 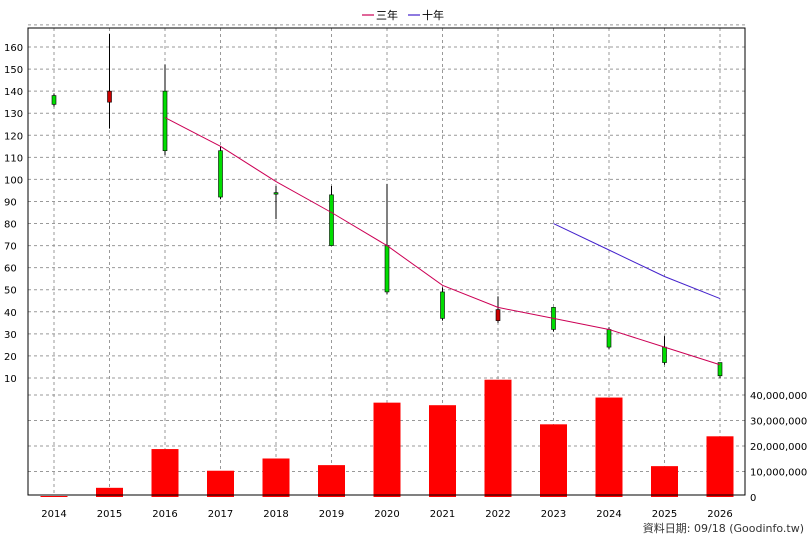 What do you see at coordinates (608, 514) in the screenshot?
I see `year-tick-label: 2024` at bounding box center [608, 514].